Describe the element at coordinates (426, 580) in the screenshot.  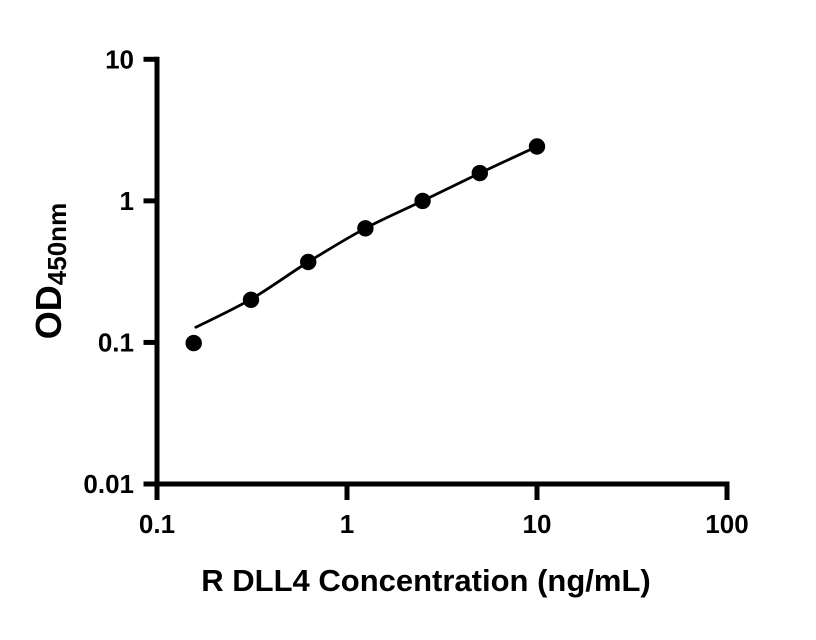
I see `x-axis-title: R DLL4 Concentration (ng/mL)` at that location.